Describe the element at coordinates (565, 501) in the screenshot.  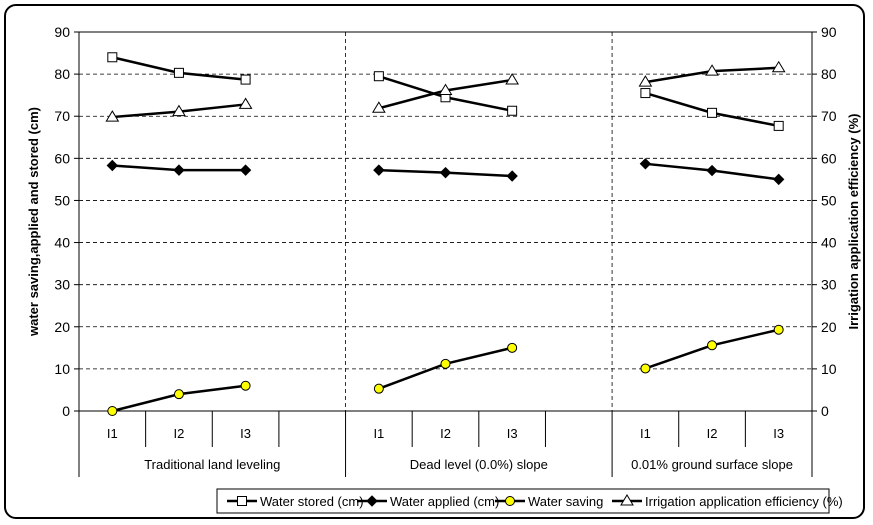
I see `legend-label: Water saving` at that location.